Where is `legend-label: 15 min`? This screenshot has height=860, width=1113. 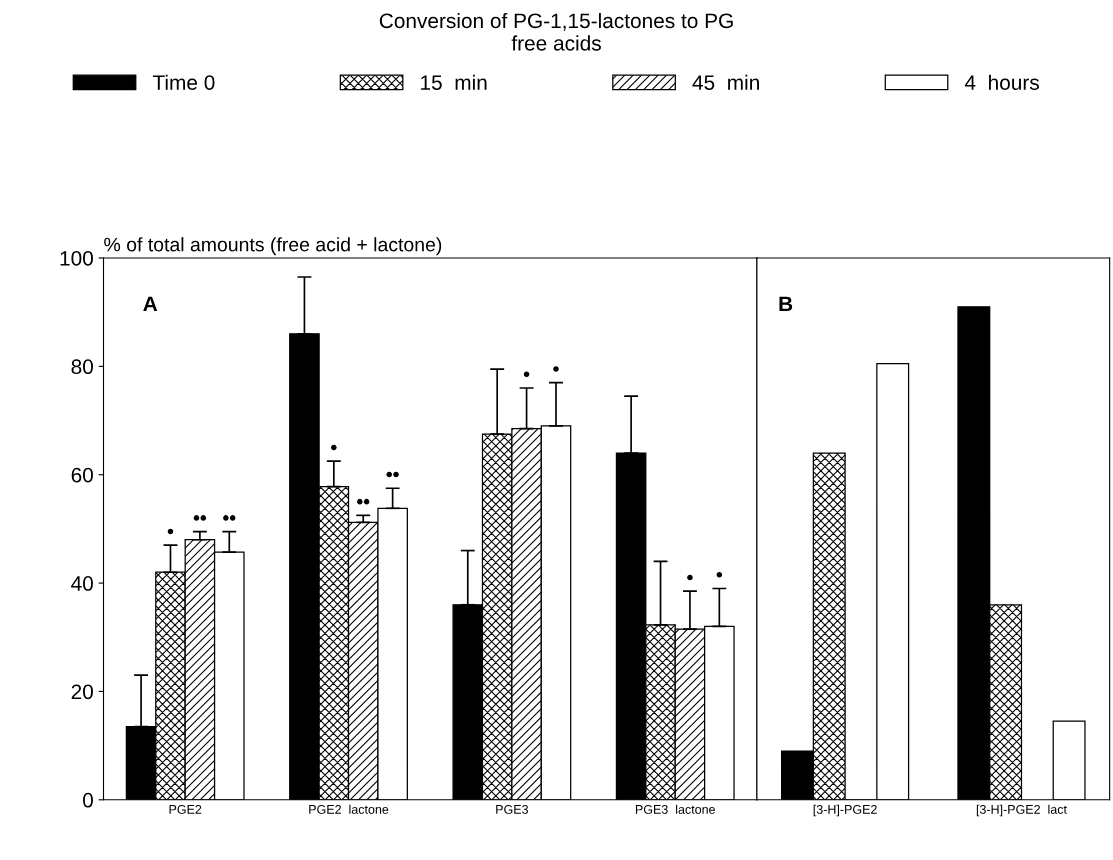 legend-label: 15 min is located at coordinates (454, 82).